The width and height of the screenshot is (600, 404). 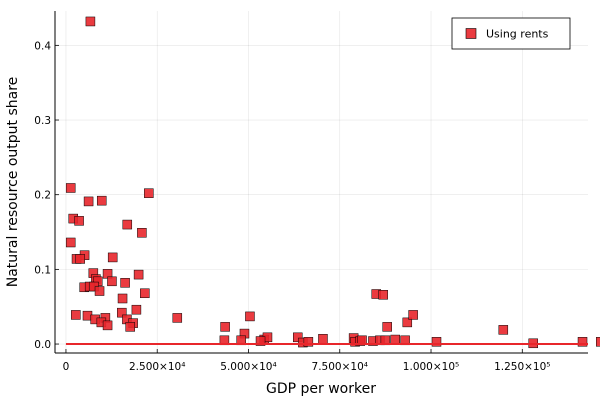 What do you see at coordinates (157, 367) in the screenshot?
I see `x-tick-label: 2.500×10⁴` at bounding box center [157, 367].